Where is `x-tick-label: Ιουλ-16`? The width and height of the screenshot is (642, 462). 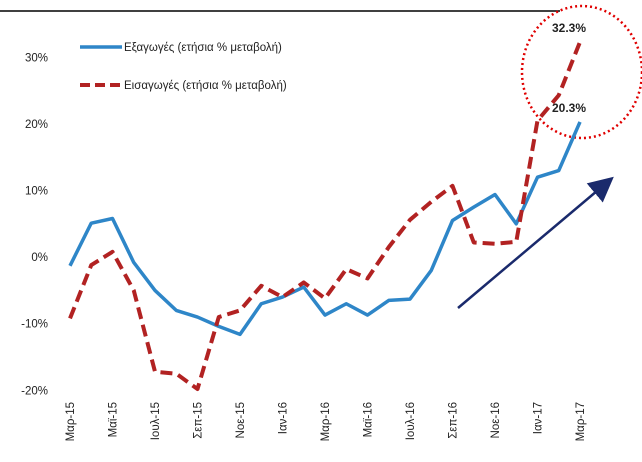
x-tick-label: Ιουλ-16 is located at coordinates (411, 421).